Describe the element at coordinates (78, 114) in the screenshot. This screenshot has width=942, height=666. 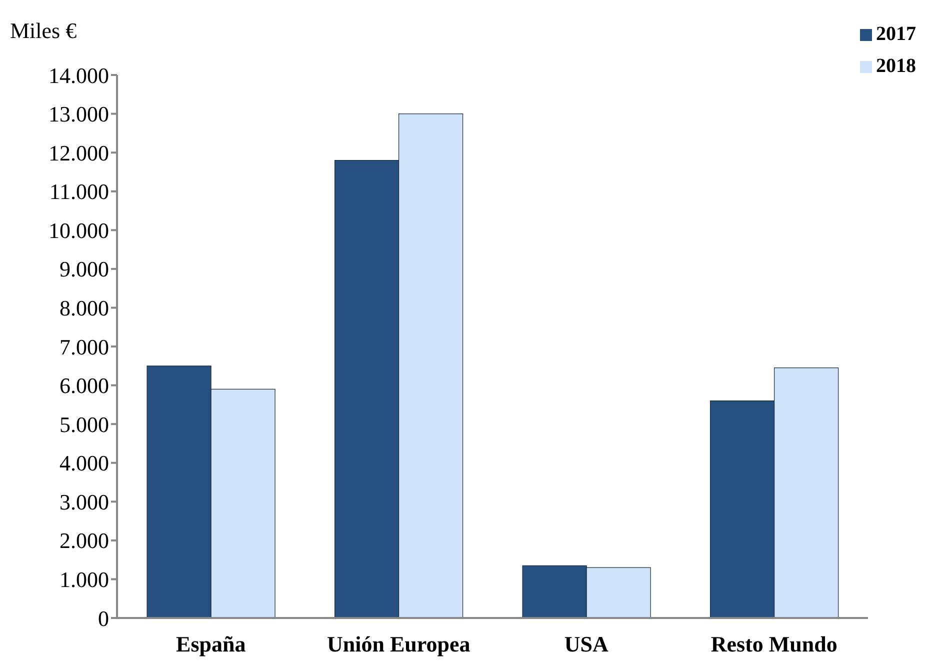
I see `y-tick-label: 13.000` at that location.